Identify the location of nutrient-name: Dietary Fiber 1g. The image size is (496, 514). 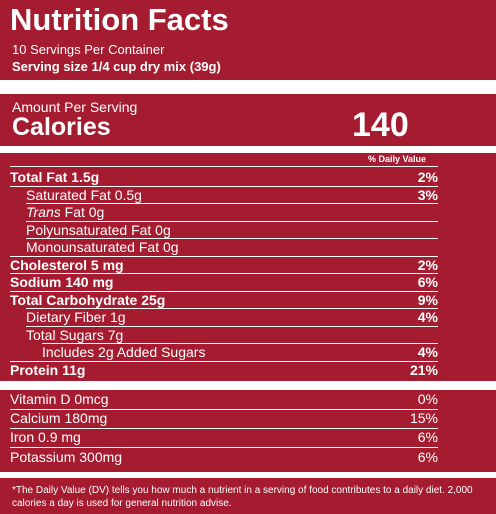
(76, 317).